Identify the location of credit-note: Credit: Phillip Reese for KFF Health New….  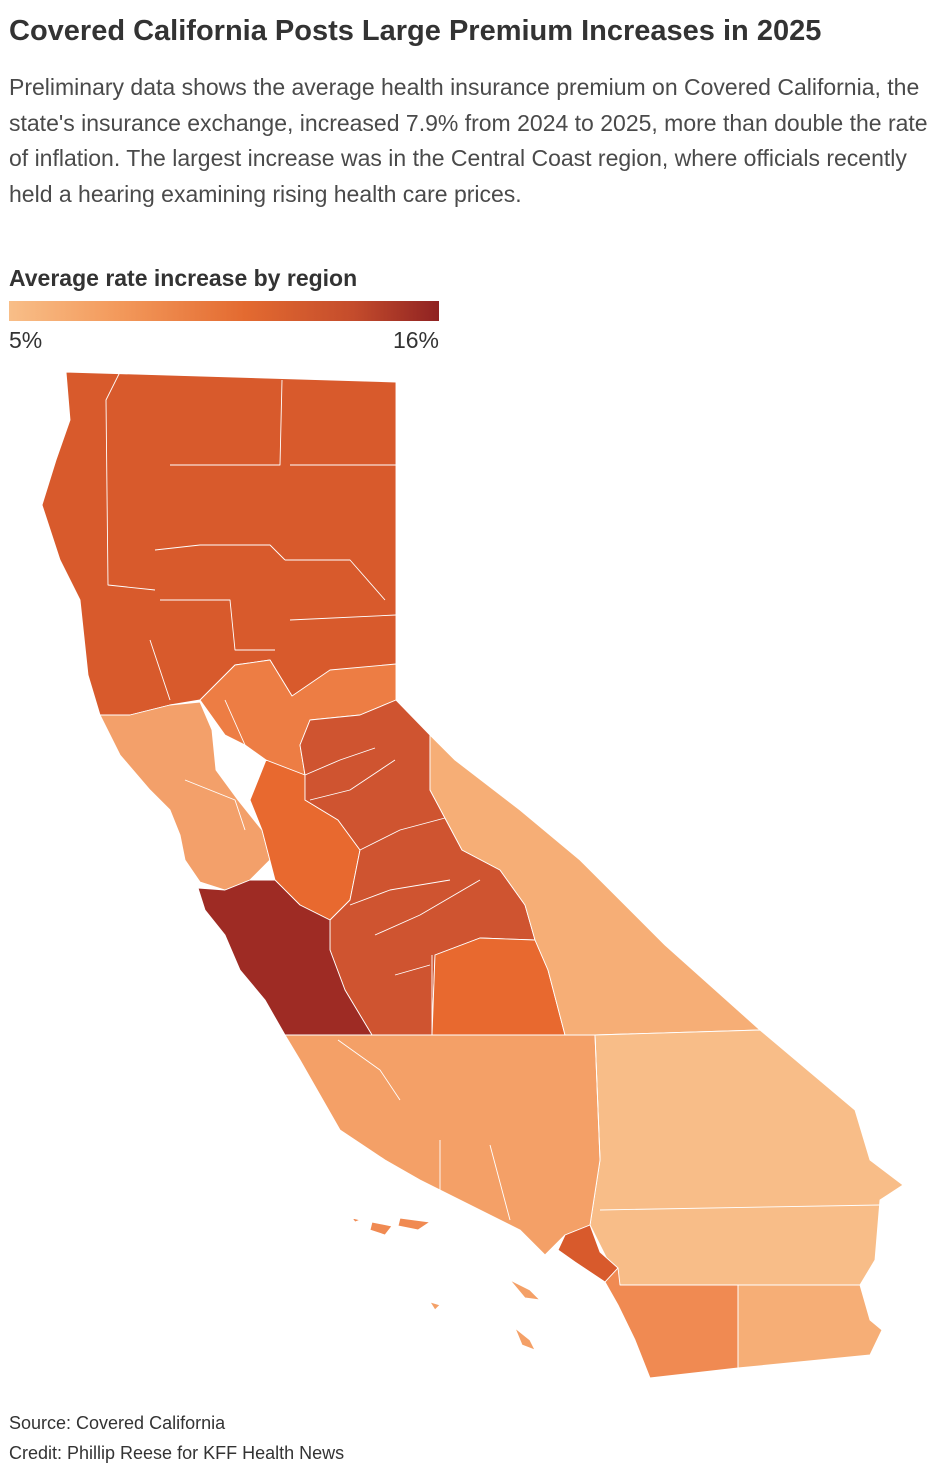
(177, 1453).